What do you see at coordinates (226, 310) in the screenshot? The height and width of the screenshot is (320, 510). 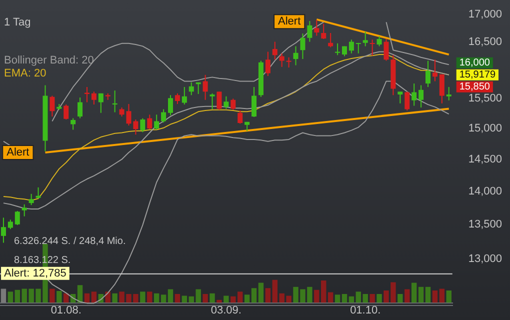 I see `x-tick-label: 03.09.` at bounding box center [226, 310].